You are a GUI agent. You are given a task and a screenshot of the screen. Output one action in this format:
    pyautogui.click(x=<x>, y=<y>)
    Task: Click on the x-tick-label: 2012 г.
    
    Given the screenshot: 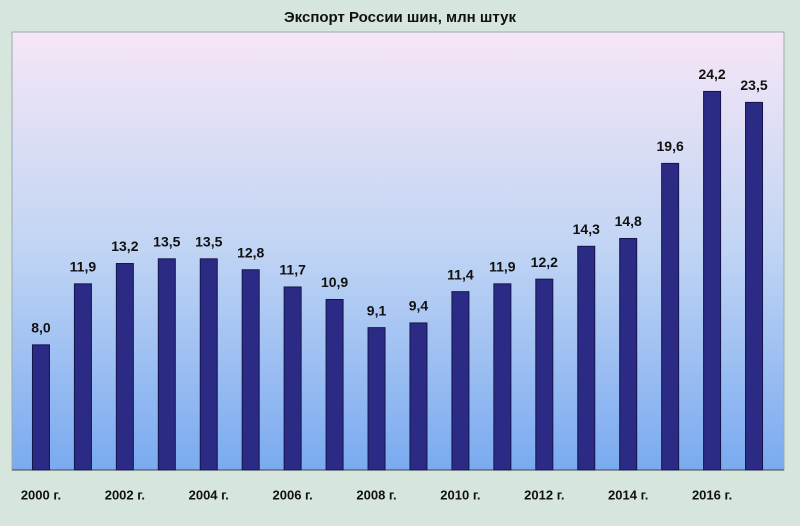 What is the action you would take?
    pyautogui.click(x=544, y=494)
    